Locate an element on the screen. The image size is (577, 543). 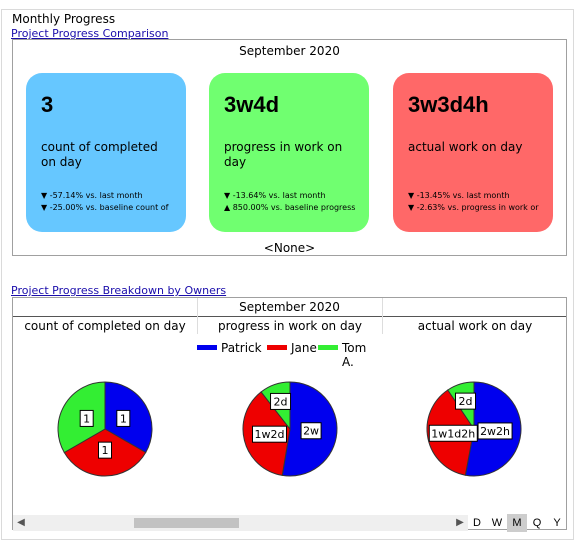
pie-data-label: 1w2d is located at coordinates (269, 434).